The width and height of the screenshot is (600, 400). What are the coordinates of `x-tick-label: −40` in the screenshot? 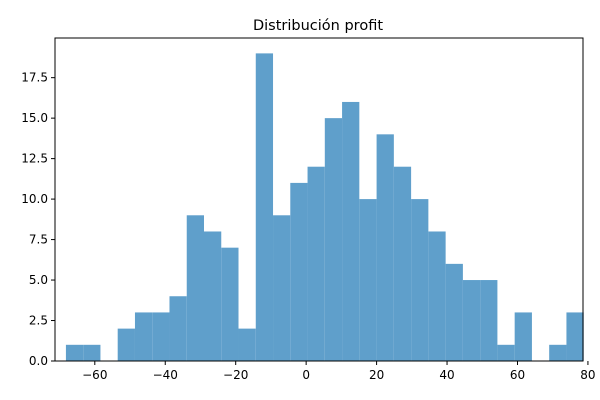 It's located at (165, 375).